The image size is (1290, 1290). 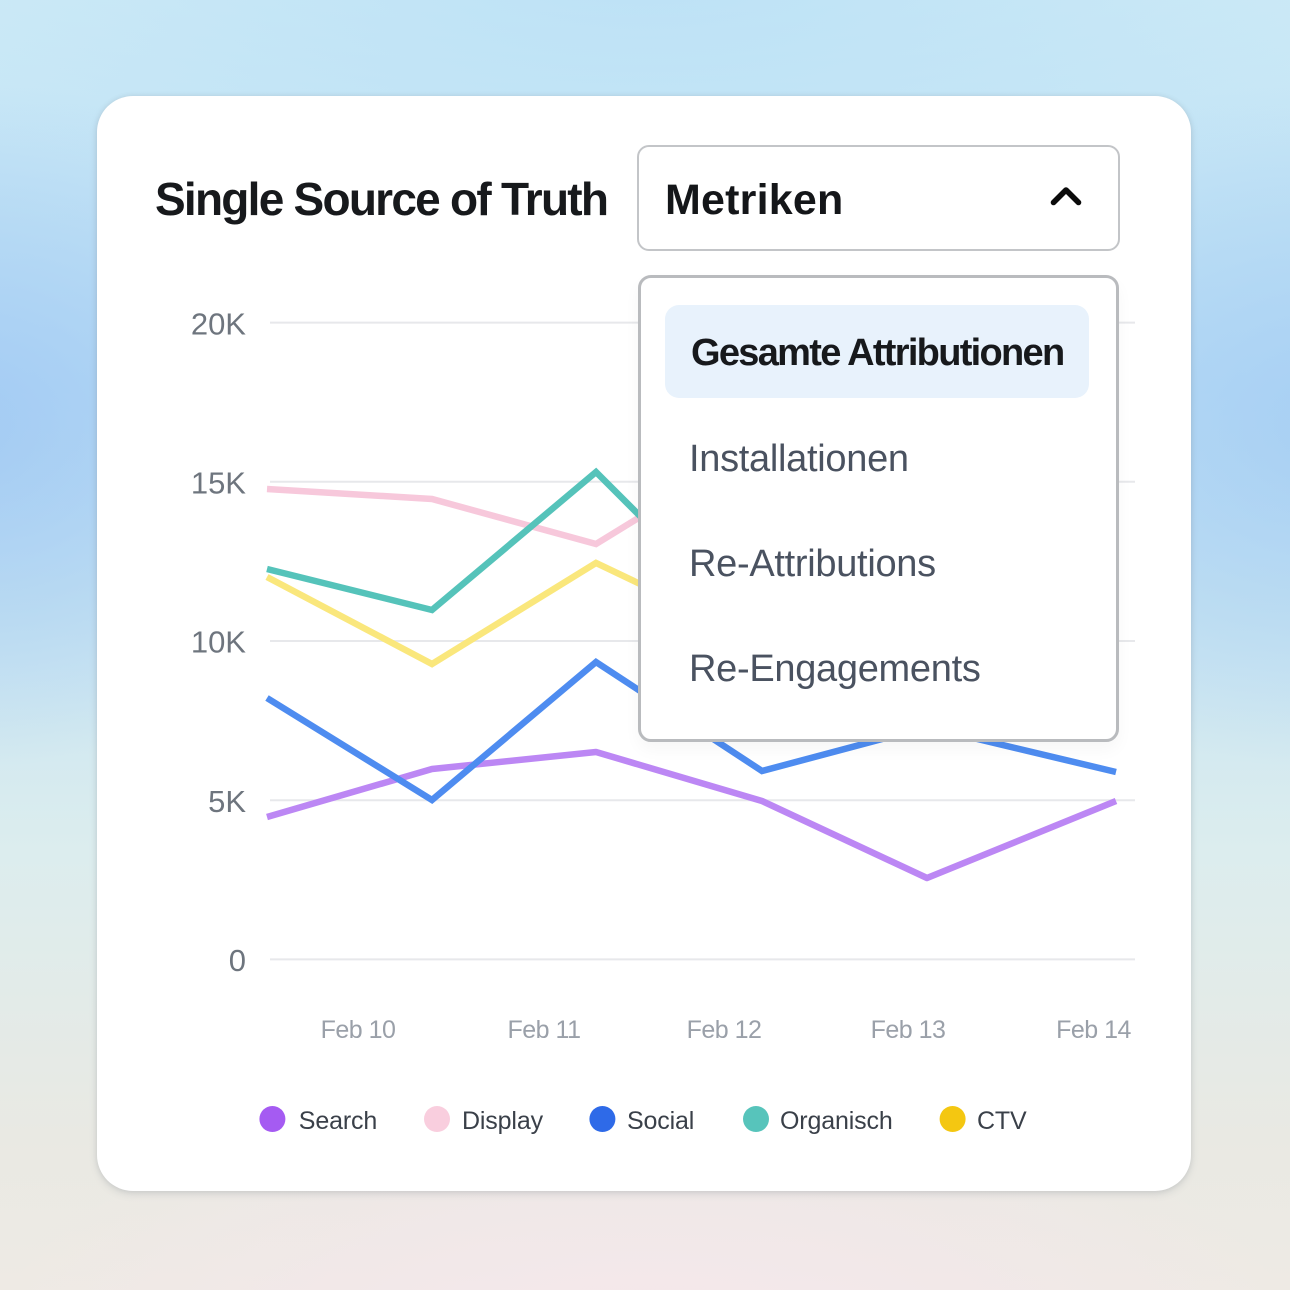 What do you see at coordinates (338, 1121) in the screenshot?
I see `svg-text: Search` at bounding box center [338, 1121].